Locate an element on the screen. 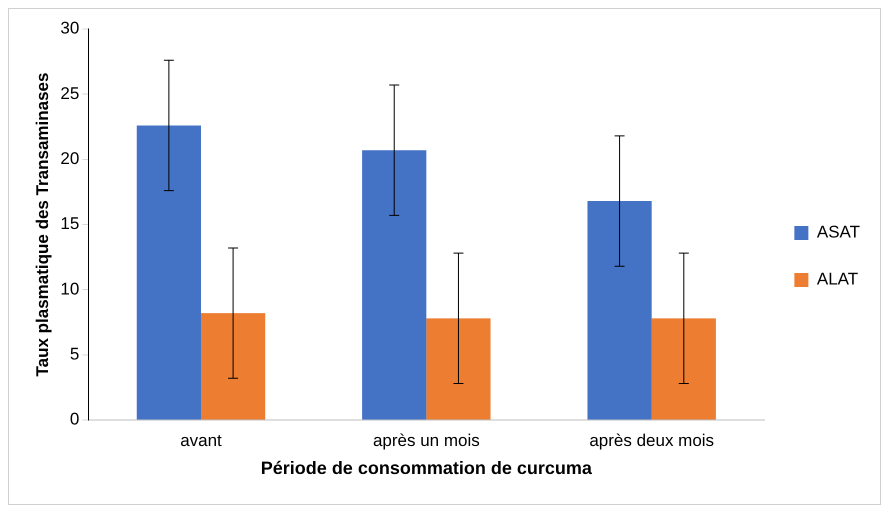 The image size is (889, 513). legend-label: ALAT is located at coordinates (837, 279).